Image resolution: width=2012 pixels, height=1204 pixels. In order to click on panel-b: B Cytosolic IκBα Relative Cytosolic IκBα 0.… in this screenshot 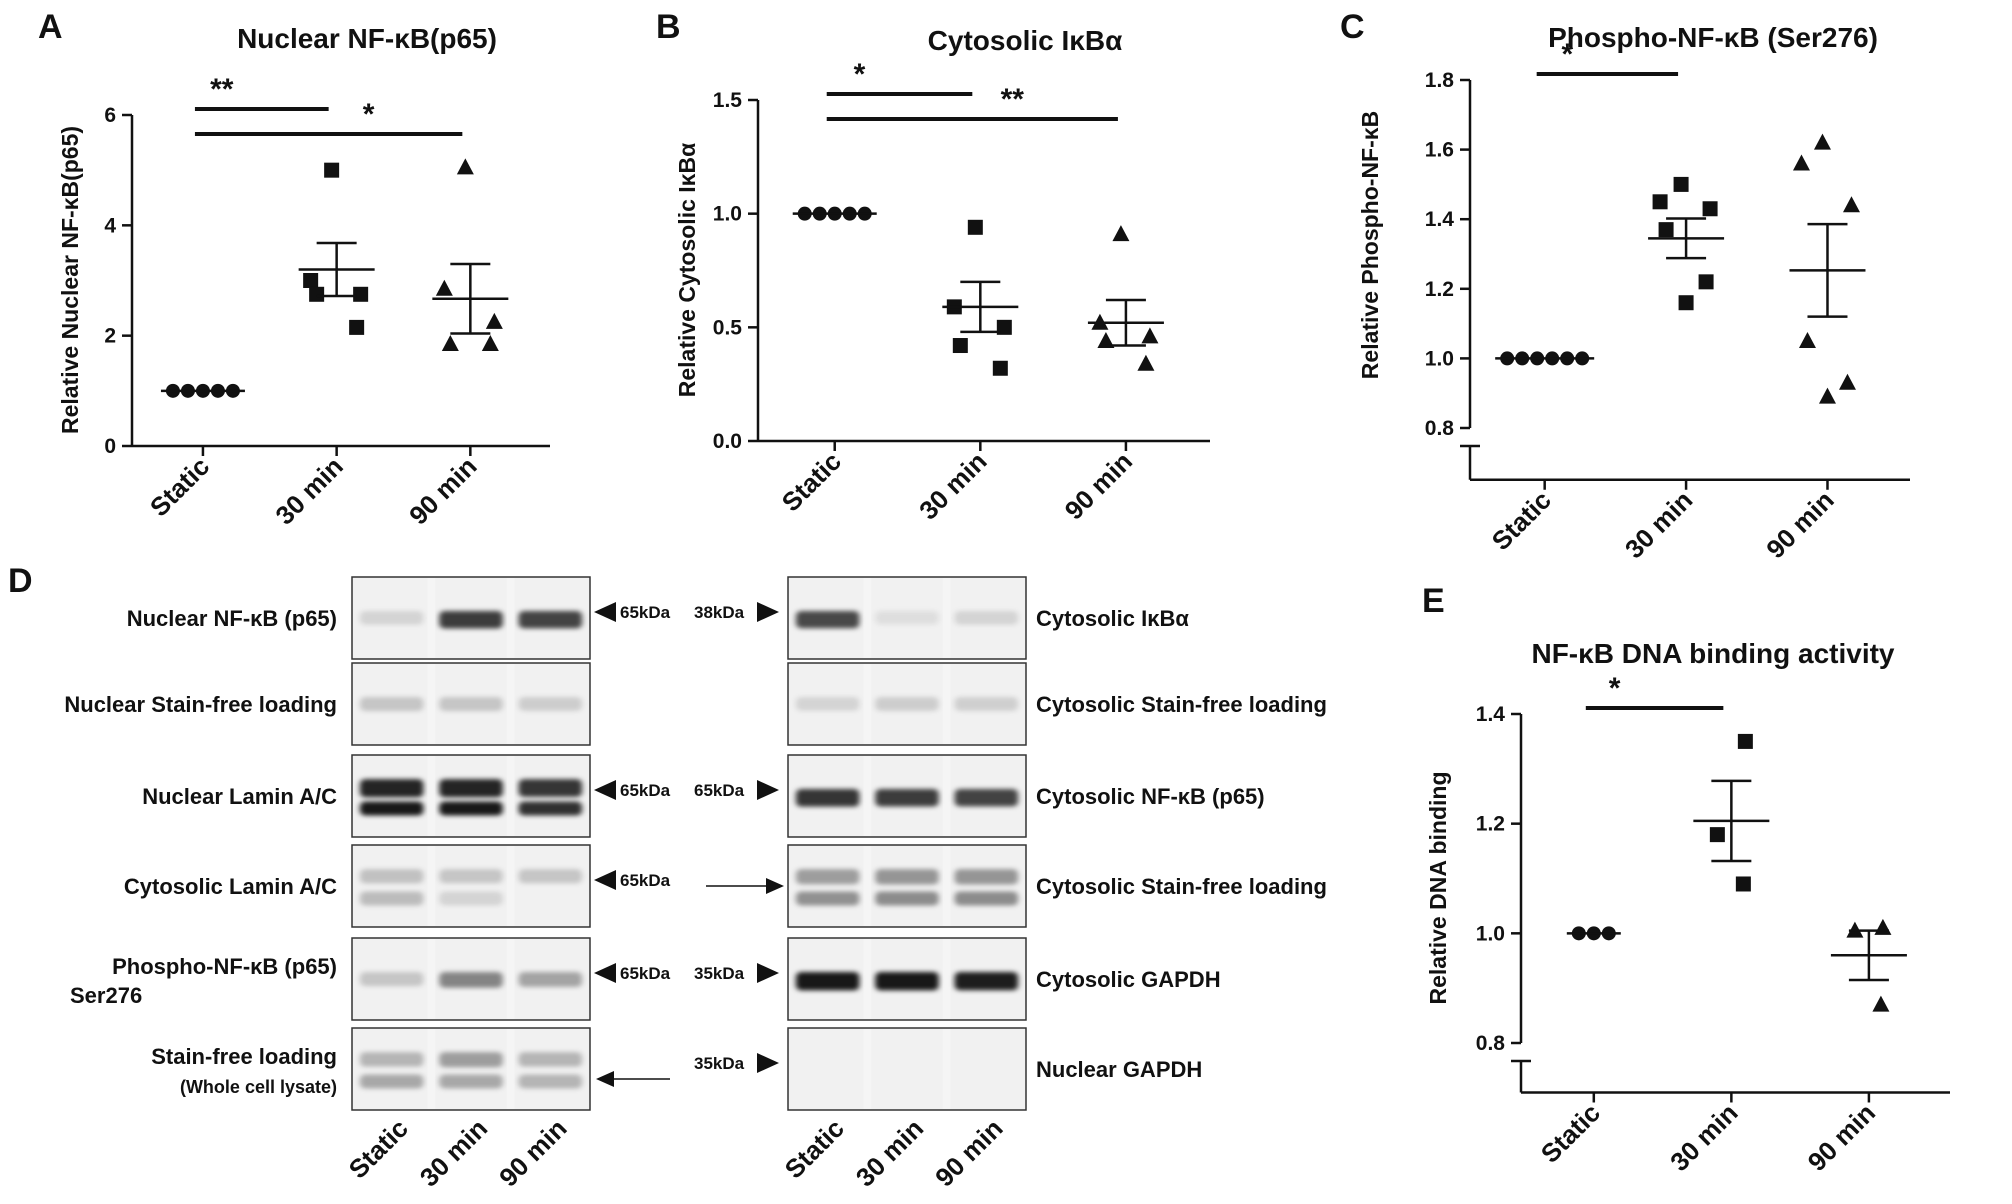, I will do `click(933, 266)`.